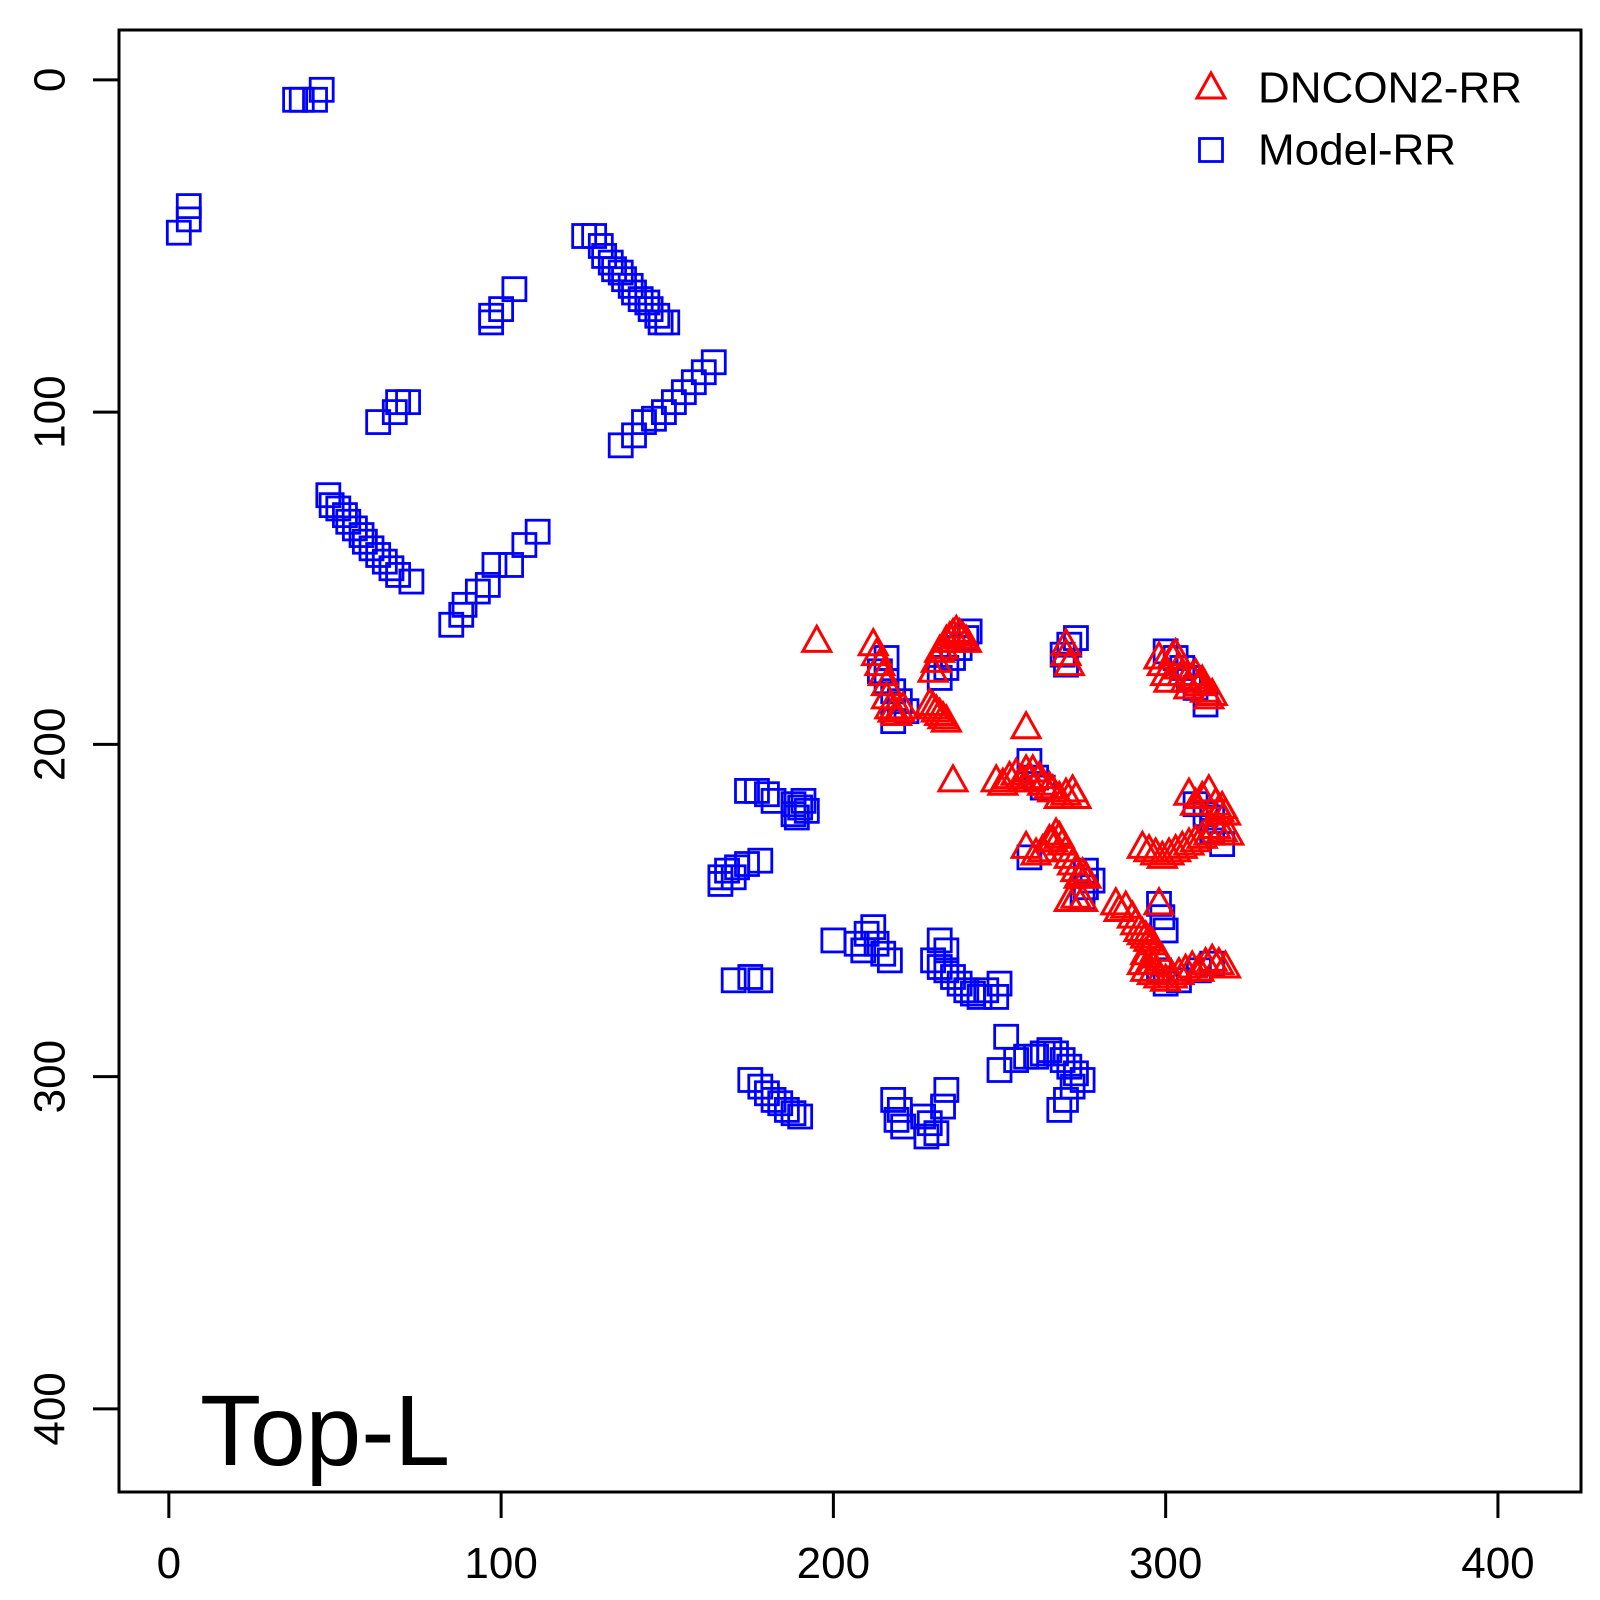  What do you see at coordinates (1357, 150) in the screenshot?
I see `legend-label-model-rr: Model-RR` at bounding box center [1357, 150].